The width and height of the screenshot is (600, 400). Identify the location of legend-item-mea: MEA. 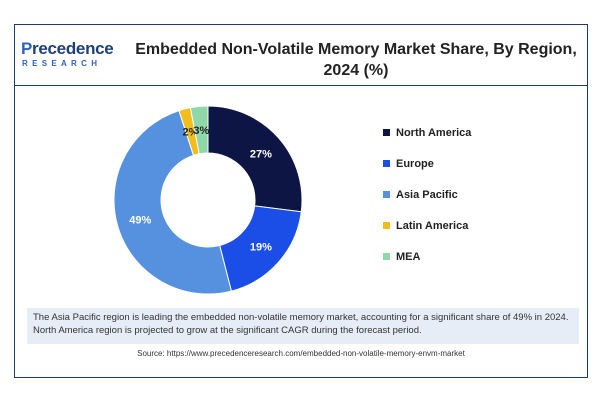
(478, 256).